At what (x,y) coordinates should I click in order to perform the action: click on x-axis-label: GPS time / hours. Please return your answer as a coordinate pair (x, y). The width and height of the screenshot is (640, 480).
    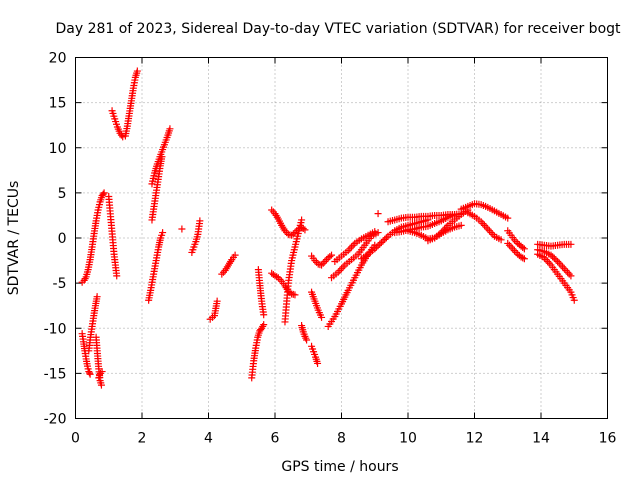
    Looking at the image, I should click on (339, 467).